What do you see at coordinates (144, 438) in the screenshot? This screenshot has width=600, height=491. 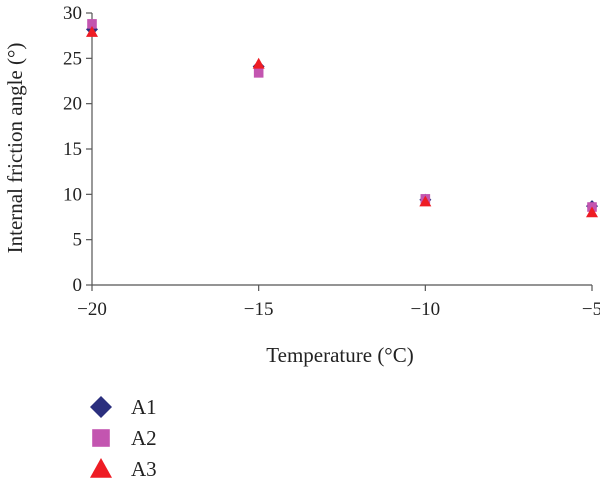 I see `legend-label-a2: A2` at bounding box center [144, 438].